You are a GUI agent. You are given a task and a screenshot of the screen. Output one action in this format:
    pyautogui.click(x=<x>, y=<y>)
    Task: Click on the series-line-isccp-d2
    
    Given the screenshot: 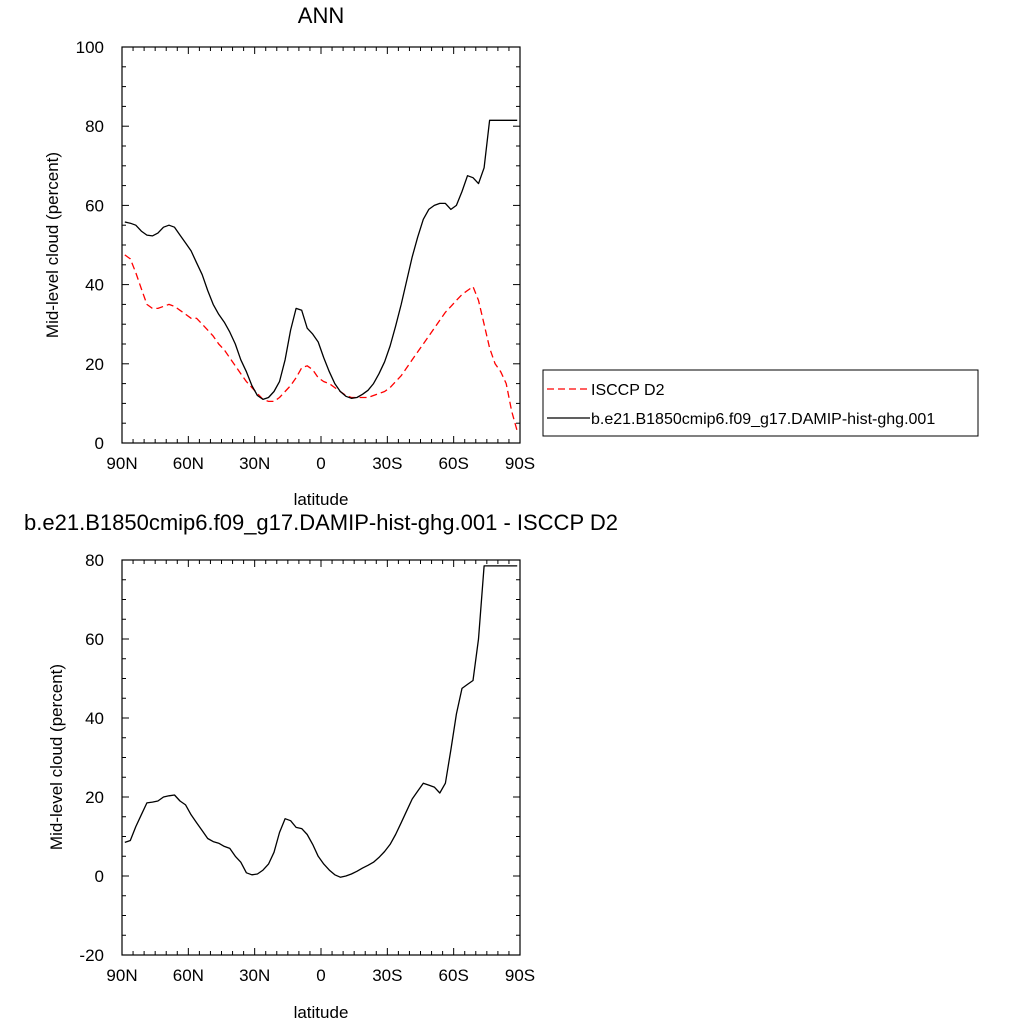 What is the action you would take?
    pyautogui.click(x=321, y=343)
    